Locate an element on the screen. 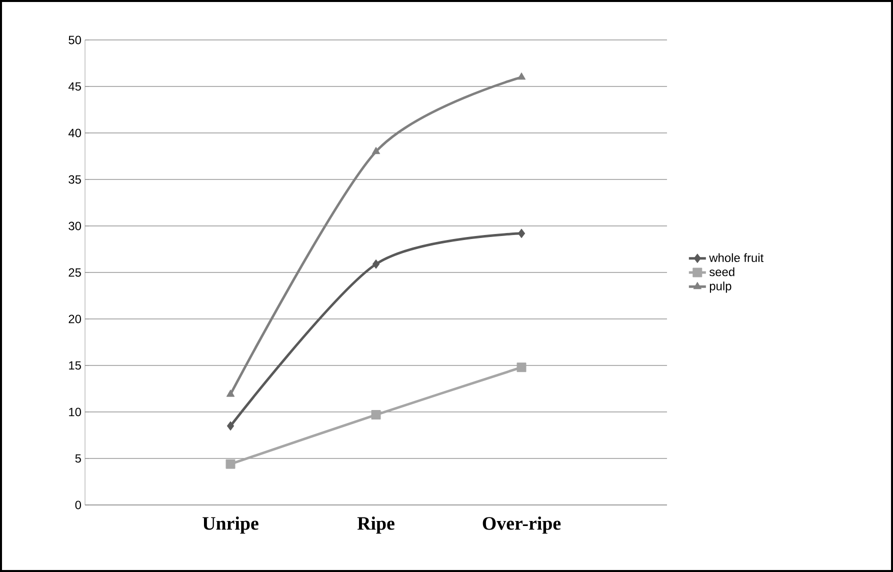 The width and height of the screenshot is (893, 572). x-tick-label: Unripe is located at coordinates (230, 525).